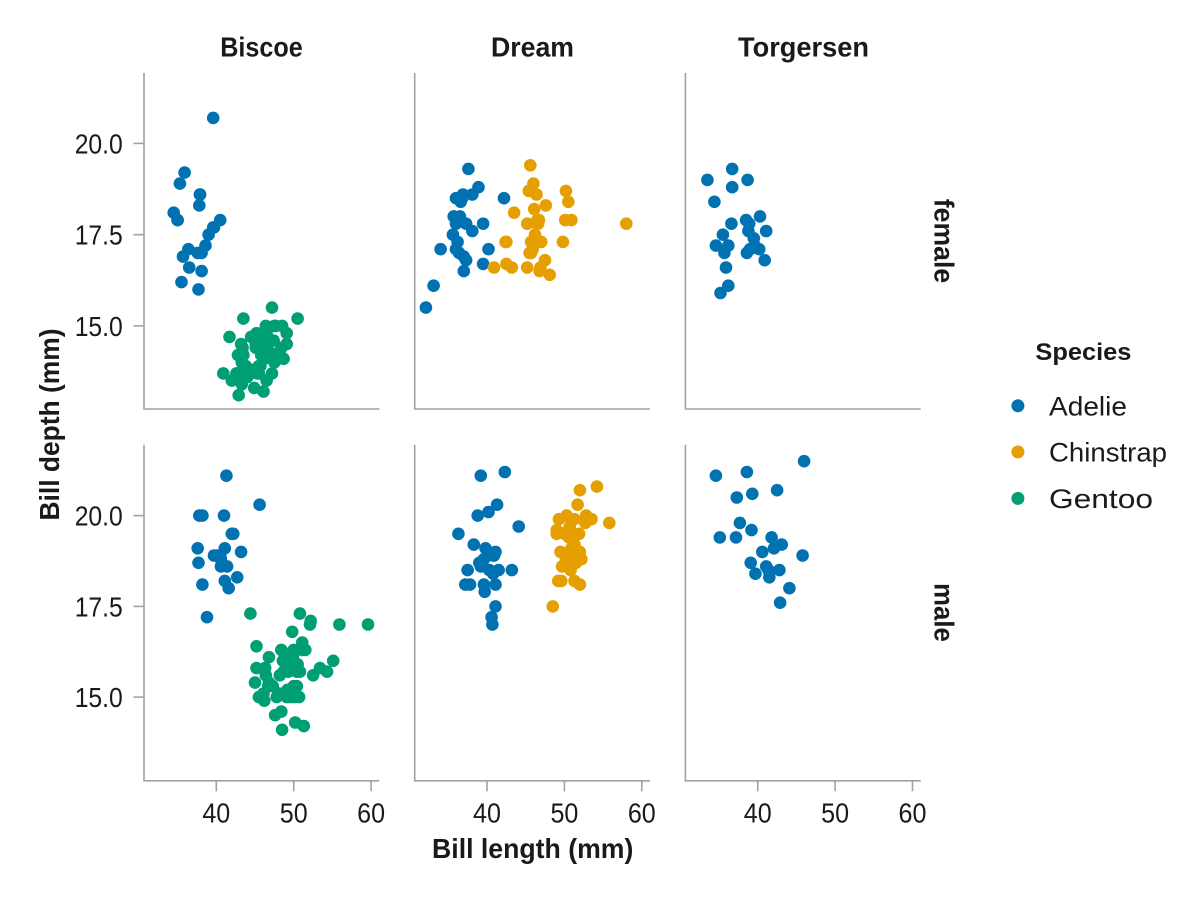  What do you see at coordinates (1083, 352) in the screenshot?
I see `svg-text: Species` at bounding box center [1083, 352].